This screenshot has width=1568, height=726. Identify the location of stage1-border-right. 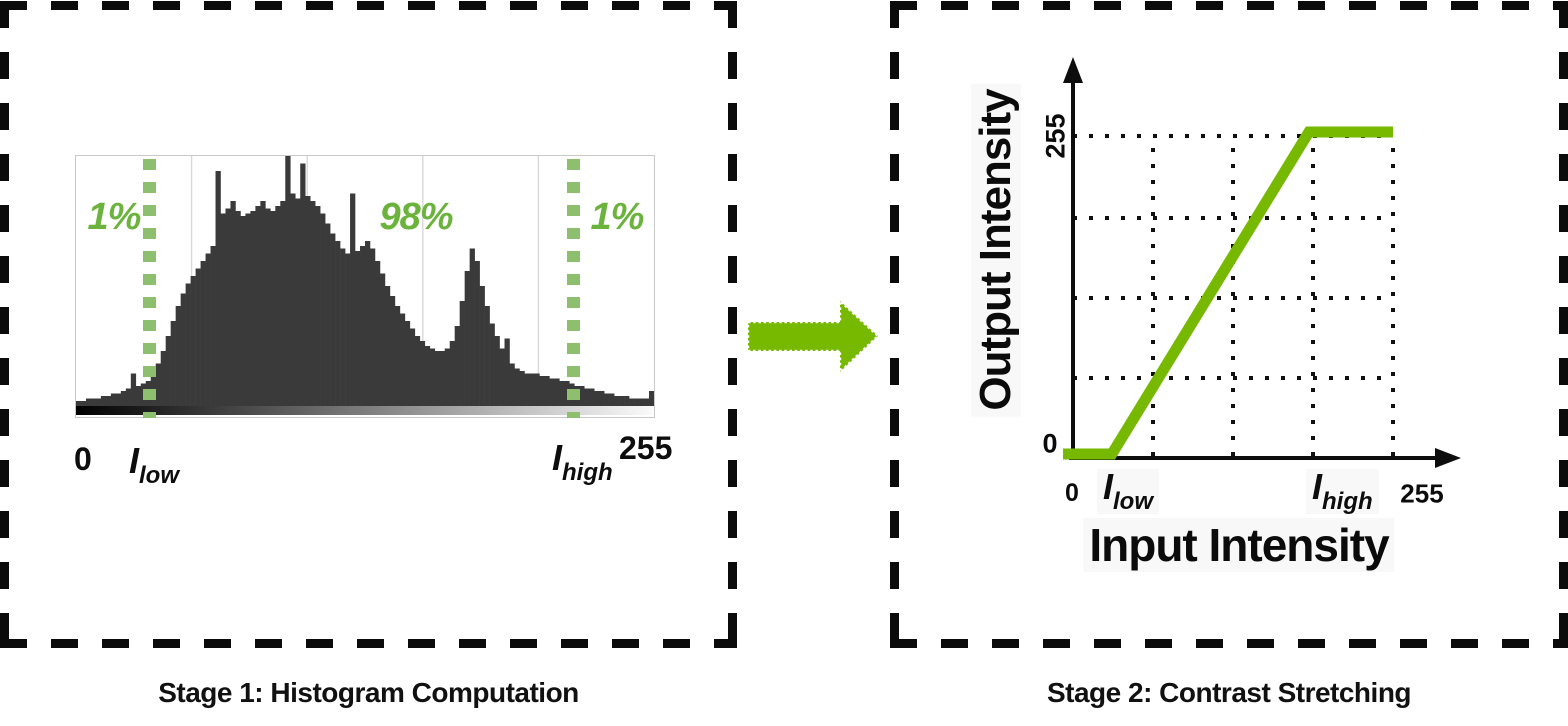
(732, 324).